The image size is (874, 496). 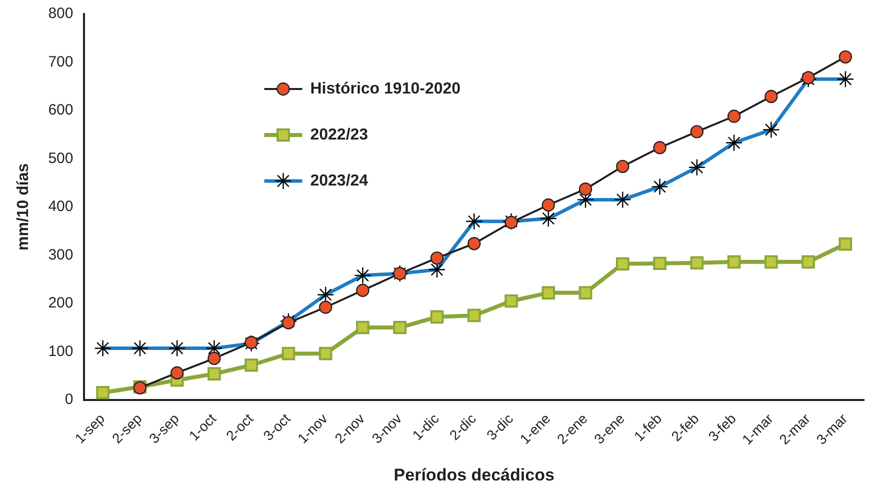 I want to click on x-axis-title: Períodos decádicos, so click(x=474, y=474).